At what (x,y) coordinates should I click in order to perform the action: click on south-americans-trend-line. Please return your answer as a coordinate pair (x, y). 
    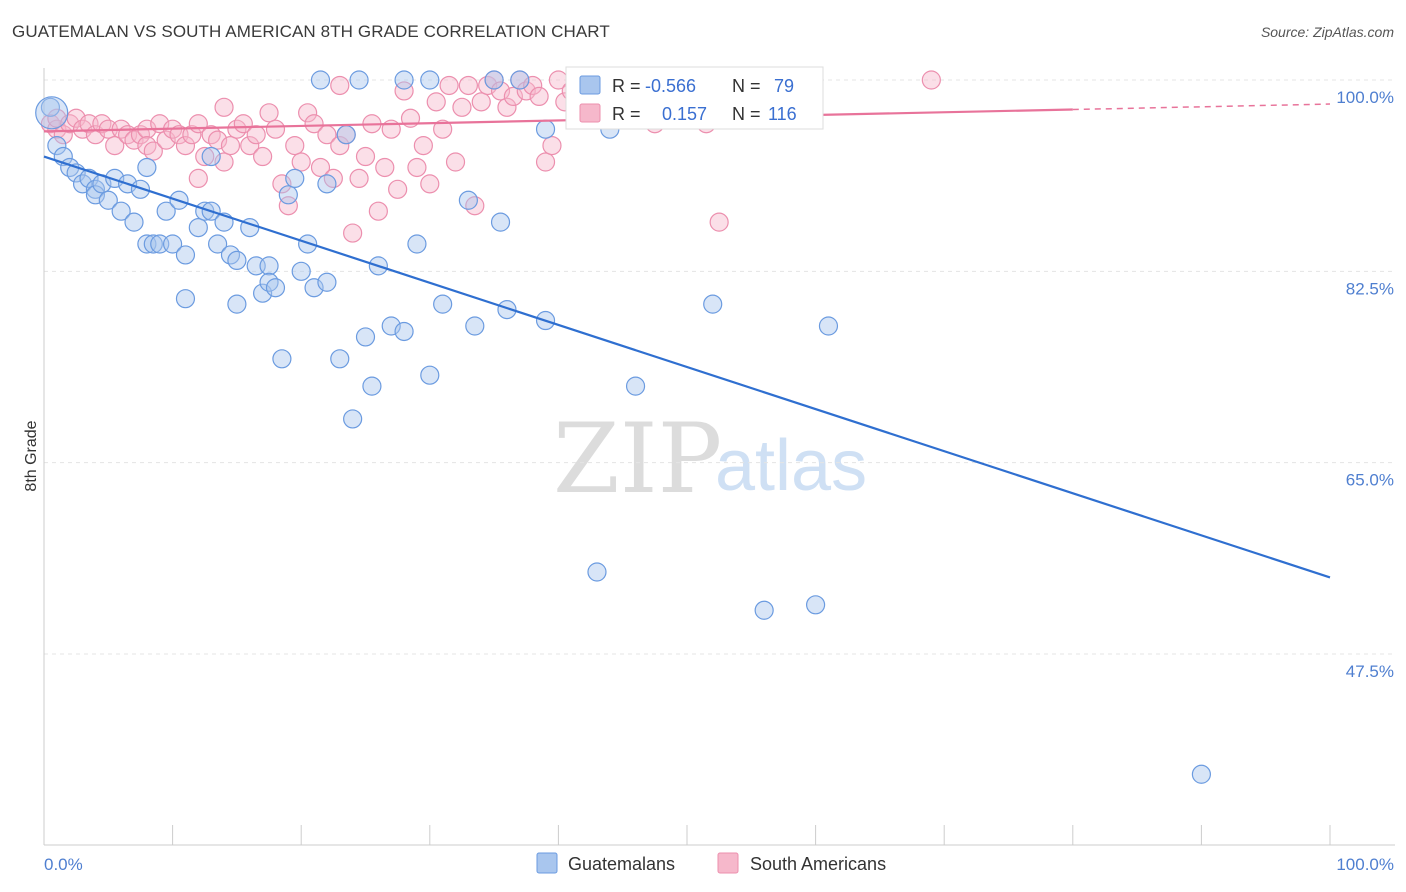
    Looking at the image, I should click on (558, 120).